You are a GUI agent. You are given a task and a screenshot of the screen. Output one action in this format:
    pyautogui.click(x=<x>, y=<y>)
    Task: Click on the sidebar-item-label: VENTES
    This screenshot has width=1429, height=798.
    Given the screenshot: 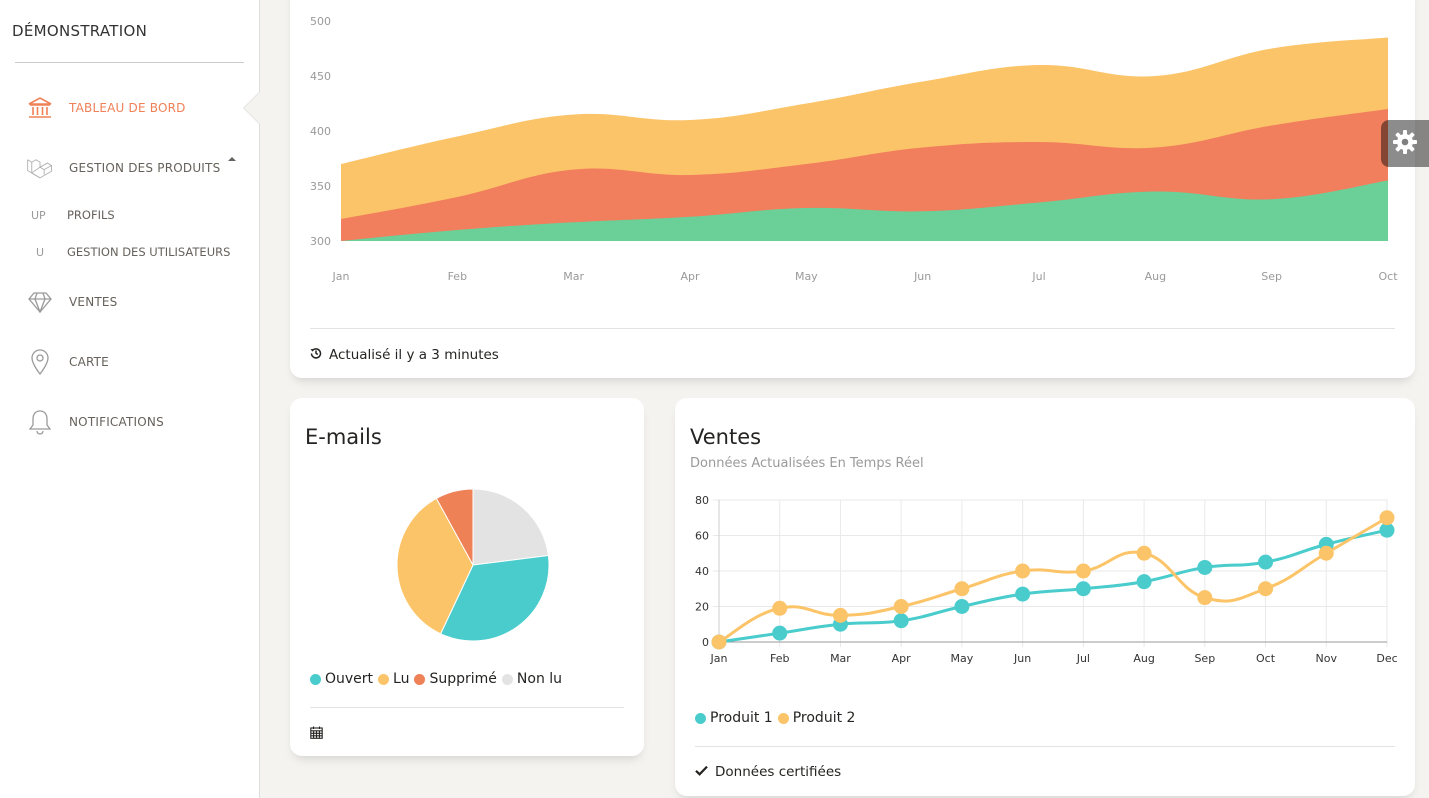 What is the action you would take?
    pyautogui.click(x=93, y=302)
    